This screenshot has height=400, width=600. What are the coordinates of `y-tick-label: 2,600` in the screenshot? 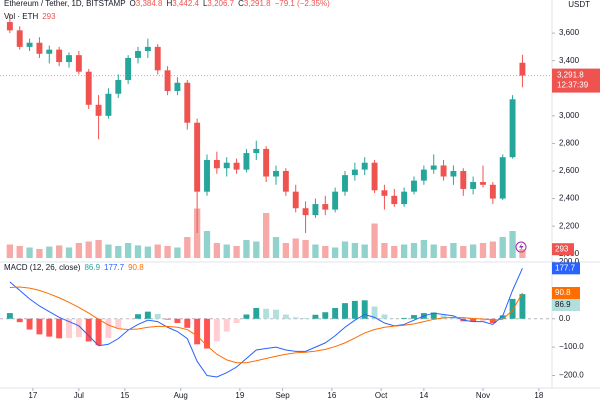 It's located at (569, 170).